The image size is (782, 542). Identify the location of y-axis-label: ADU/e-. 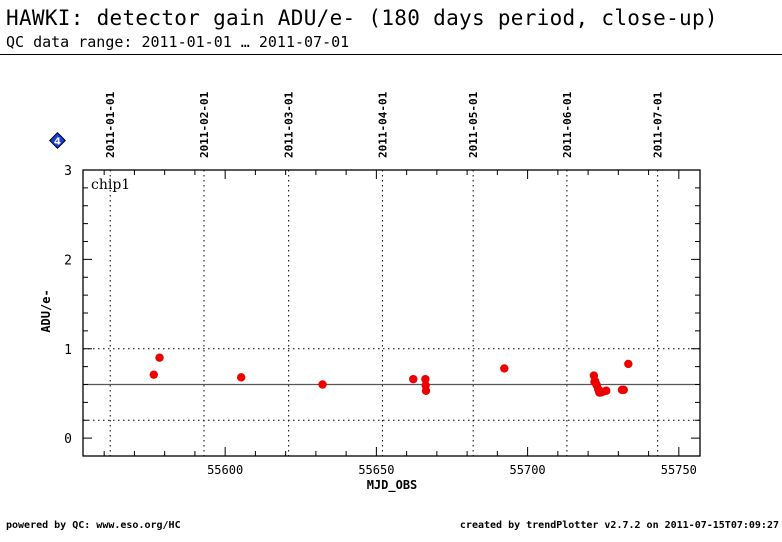
(46, 310).